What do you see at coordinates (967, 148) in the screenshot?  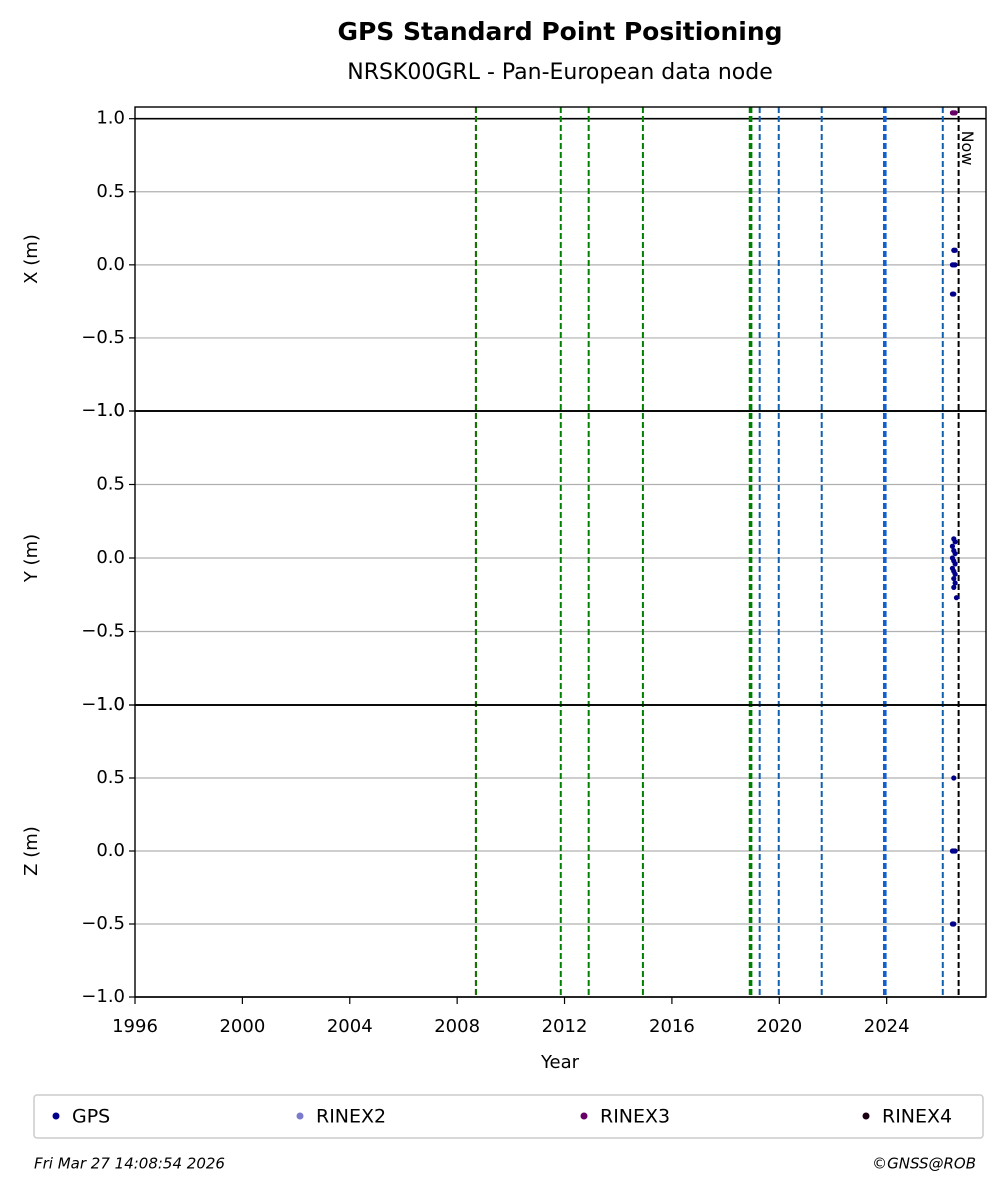 I see `event-label: Now` at bounding box center [967, 148].